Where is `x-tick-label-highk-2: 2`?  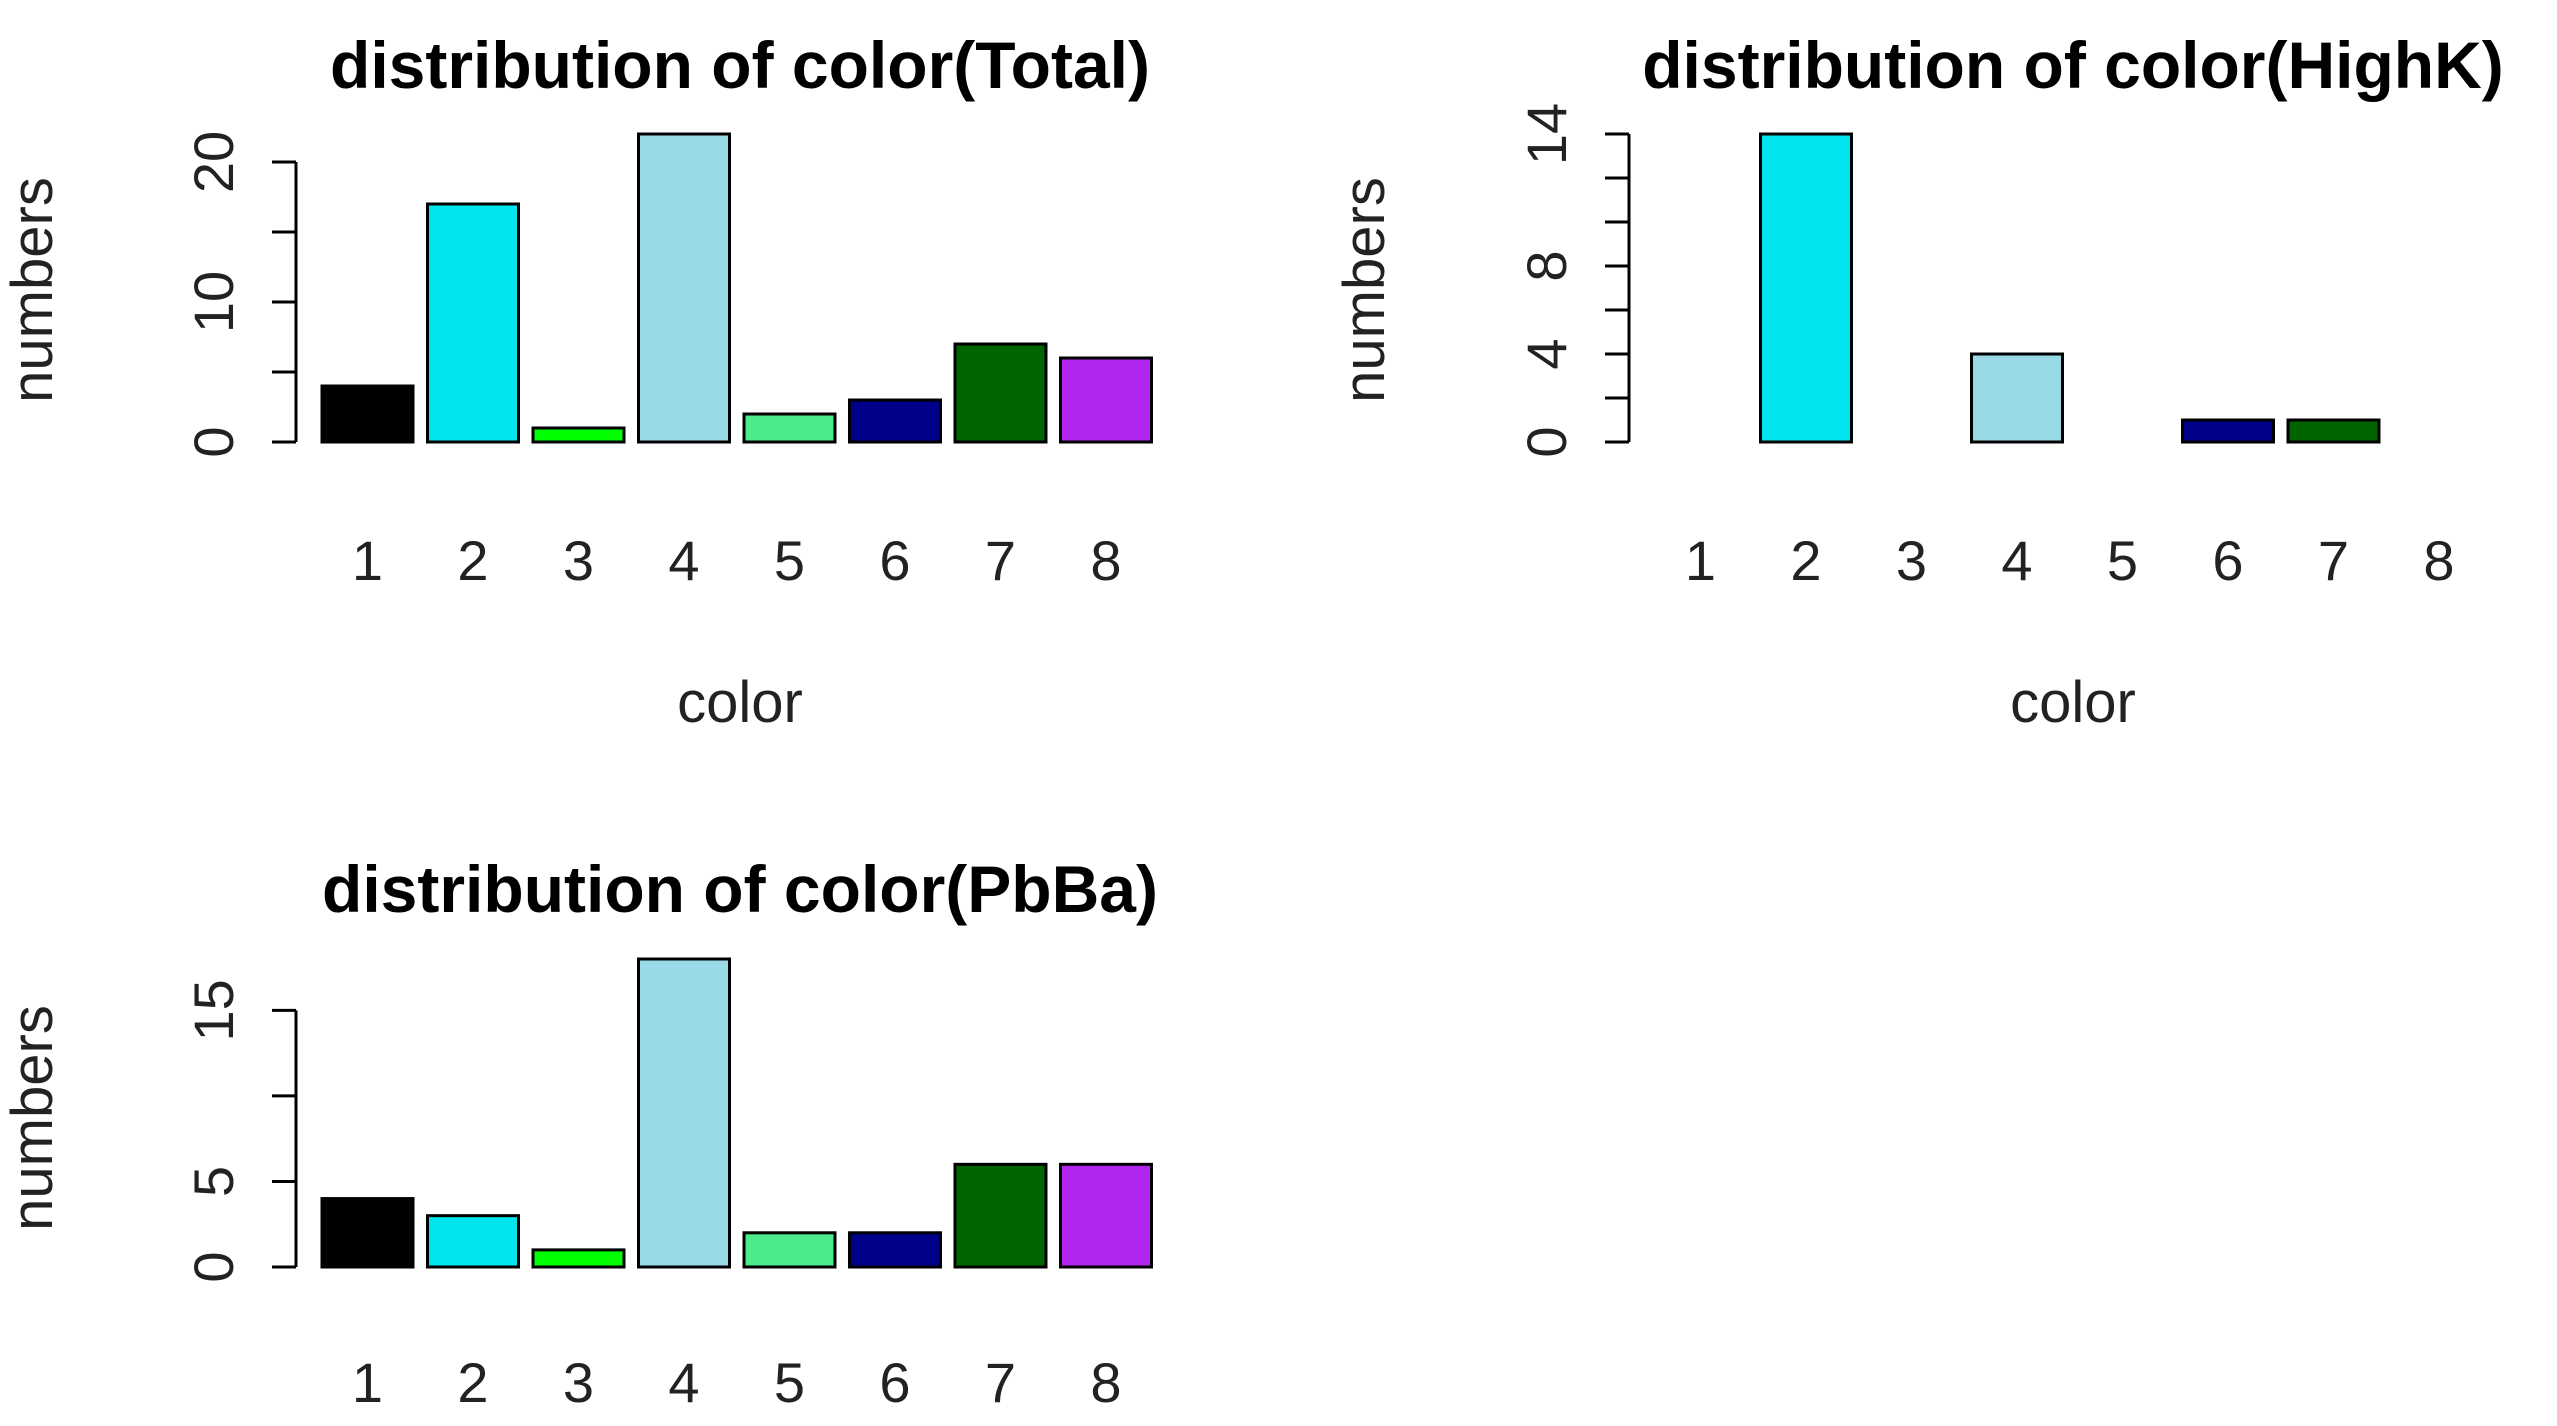
x-tick-label-highk-2: 2 is located at coordinates (1805, 560).